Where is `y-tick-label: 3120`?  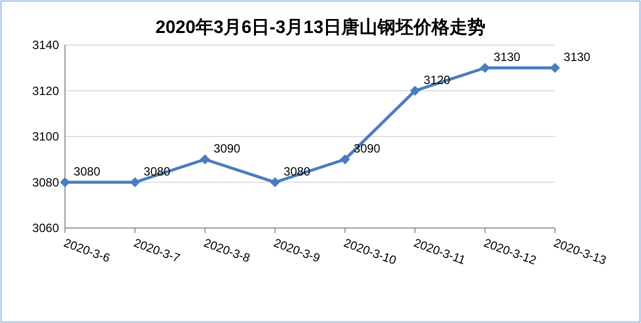
y-tick-label: 3120 is located at coordinates (46, 91).